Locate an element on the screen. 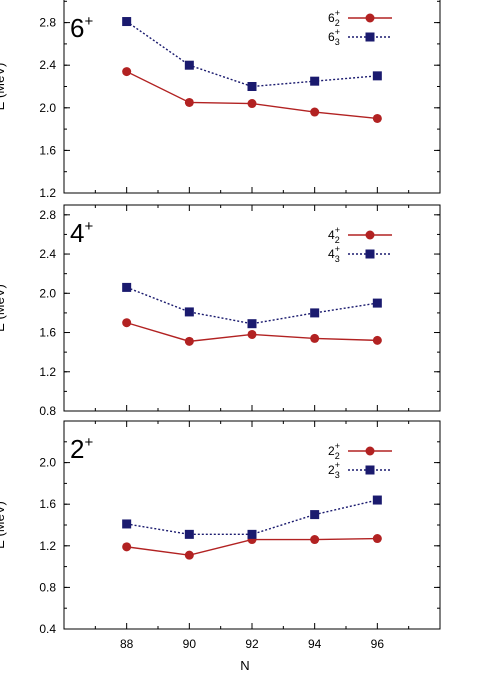 The height and width of the screenshot is (700, 490). panel-label: 4+ is located at coordinates (81, 233).